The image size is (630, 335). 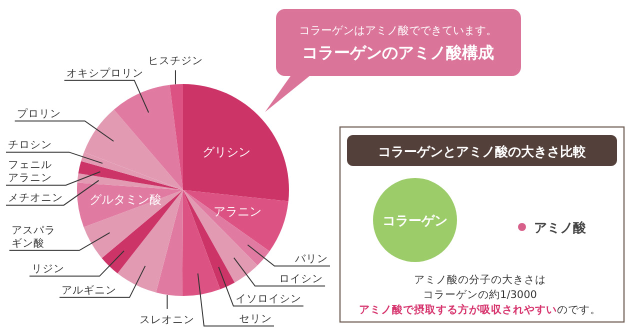 I want to click on text: コラーゲン, so click(x=415, y=221).